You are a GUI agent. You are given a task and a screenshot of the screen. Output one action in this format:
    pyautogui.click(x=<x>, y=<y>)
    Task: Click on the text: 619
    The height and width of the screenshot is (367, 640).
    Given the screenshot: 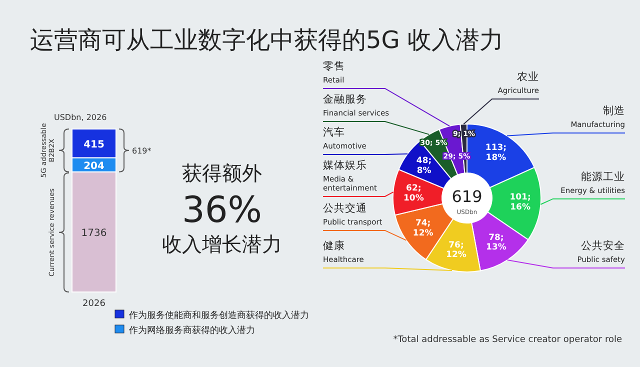 What is the action you would take?
    pyautogui.click(x=467, y=196)
    